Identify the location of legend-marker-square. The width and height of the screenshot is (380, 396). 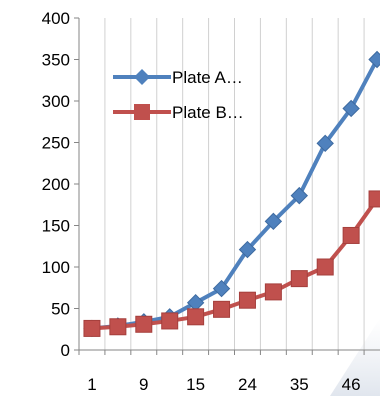
(142, 112).